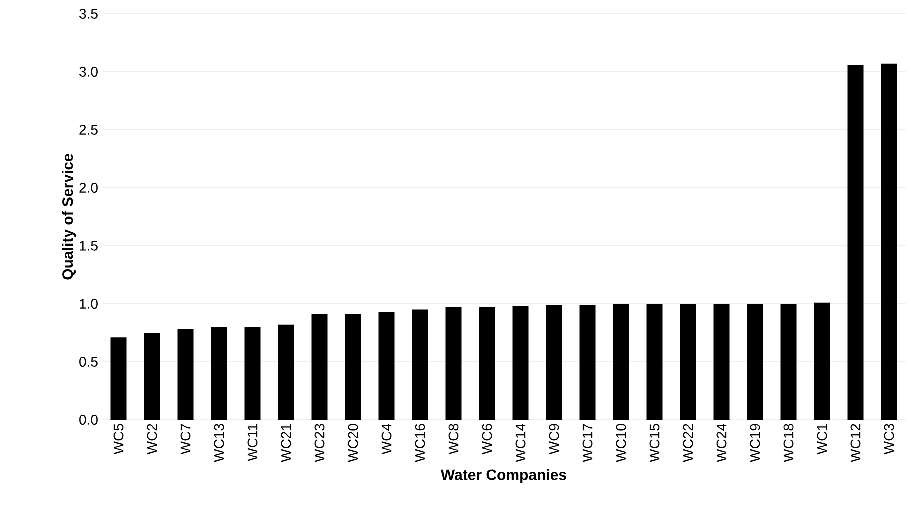  I want to click on x-tick-label: WC23, so click(319, 443).